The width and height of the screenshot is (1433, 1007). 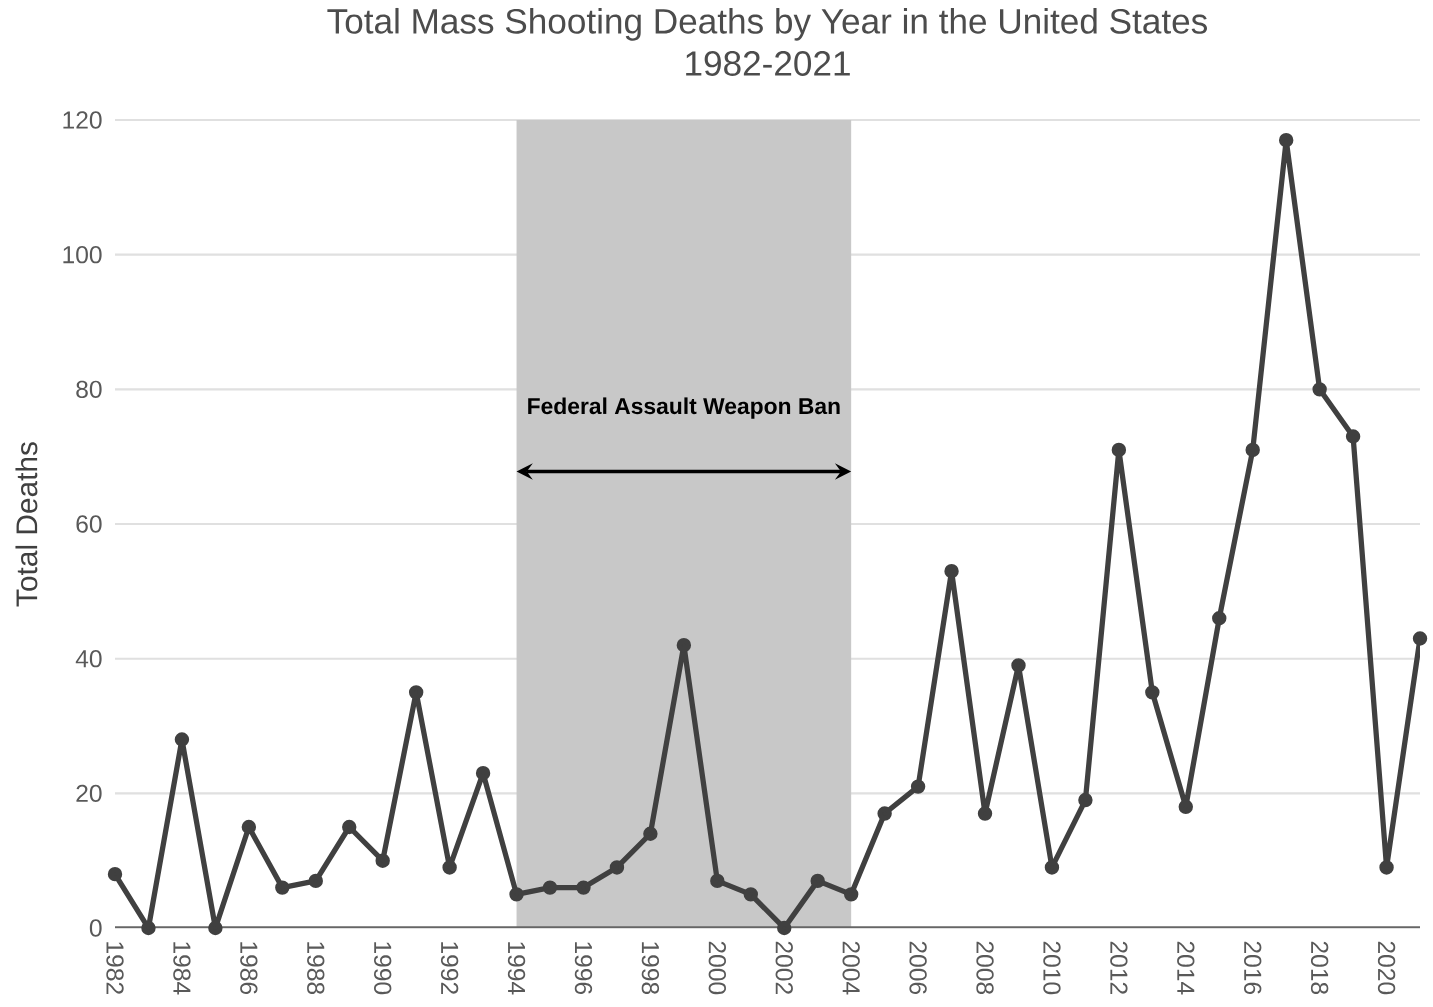 I want to click on x-tick-label: 1988, so click(x=316, y=968).